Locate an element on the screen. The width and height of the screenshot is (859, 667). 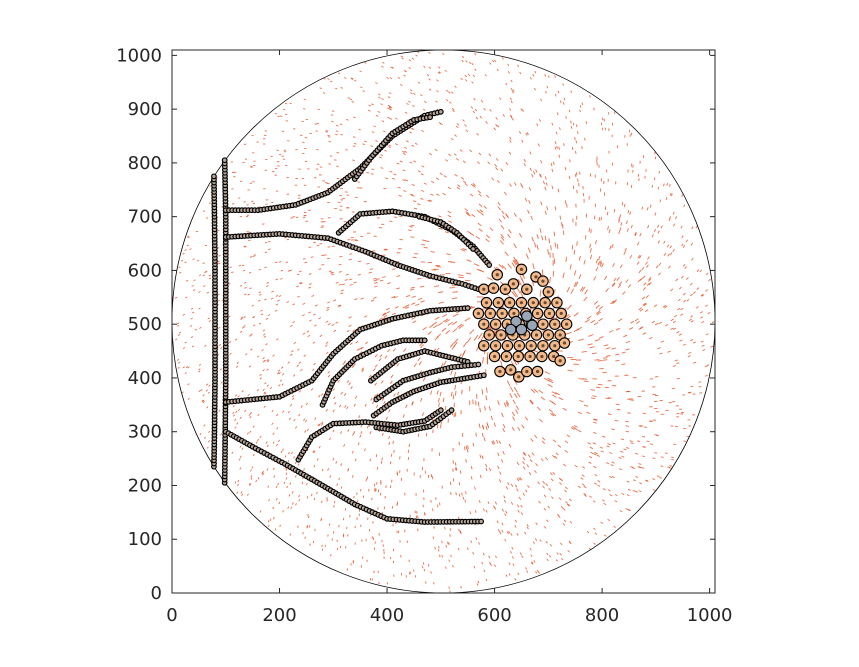
x-tick-label: 1000 is located at coordinates (710, 615).